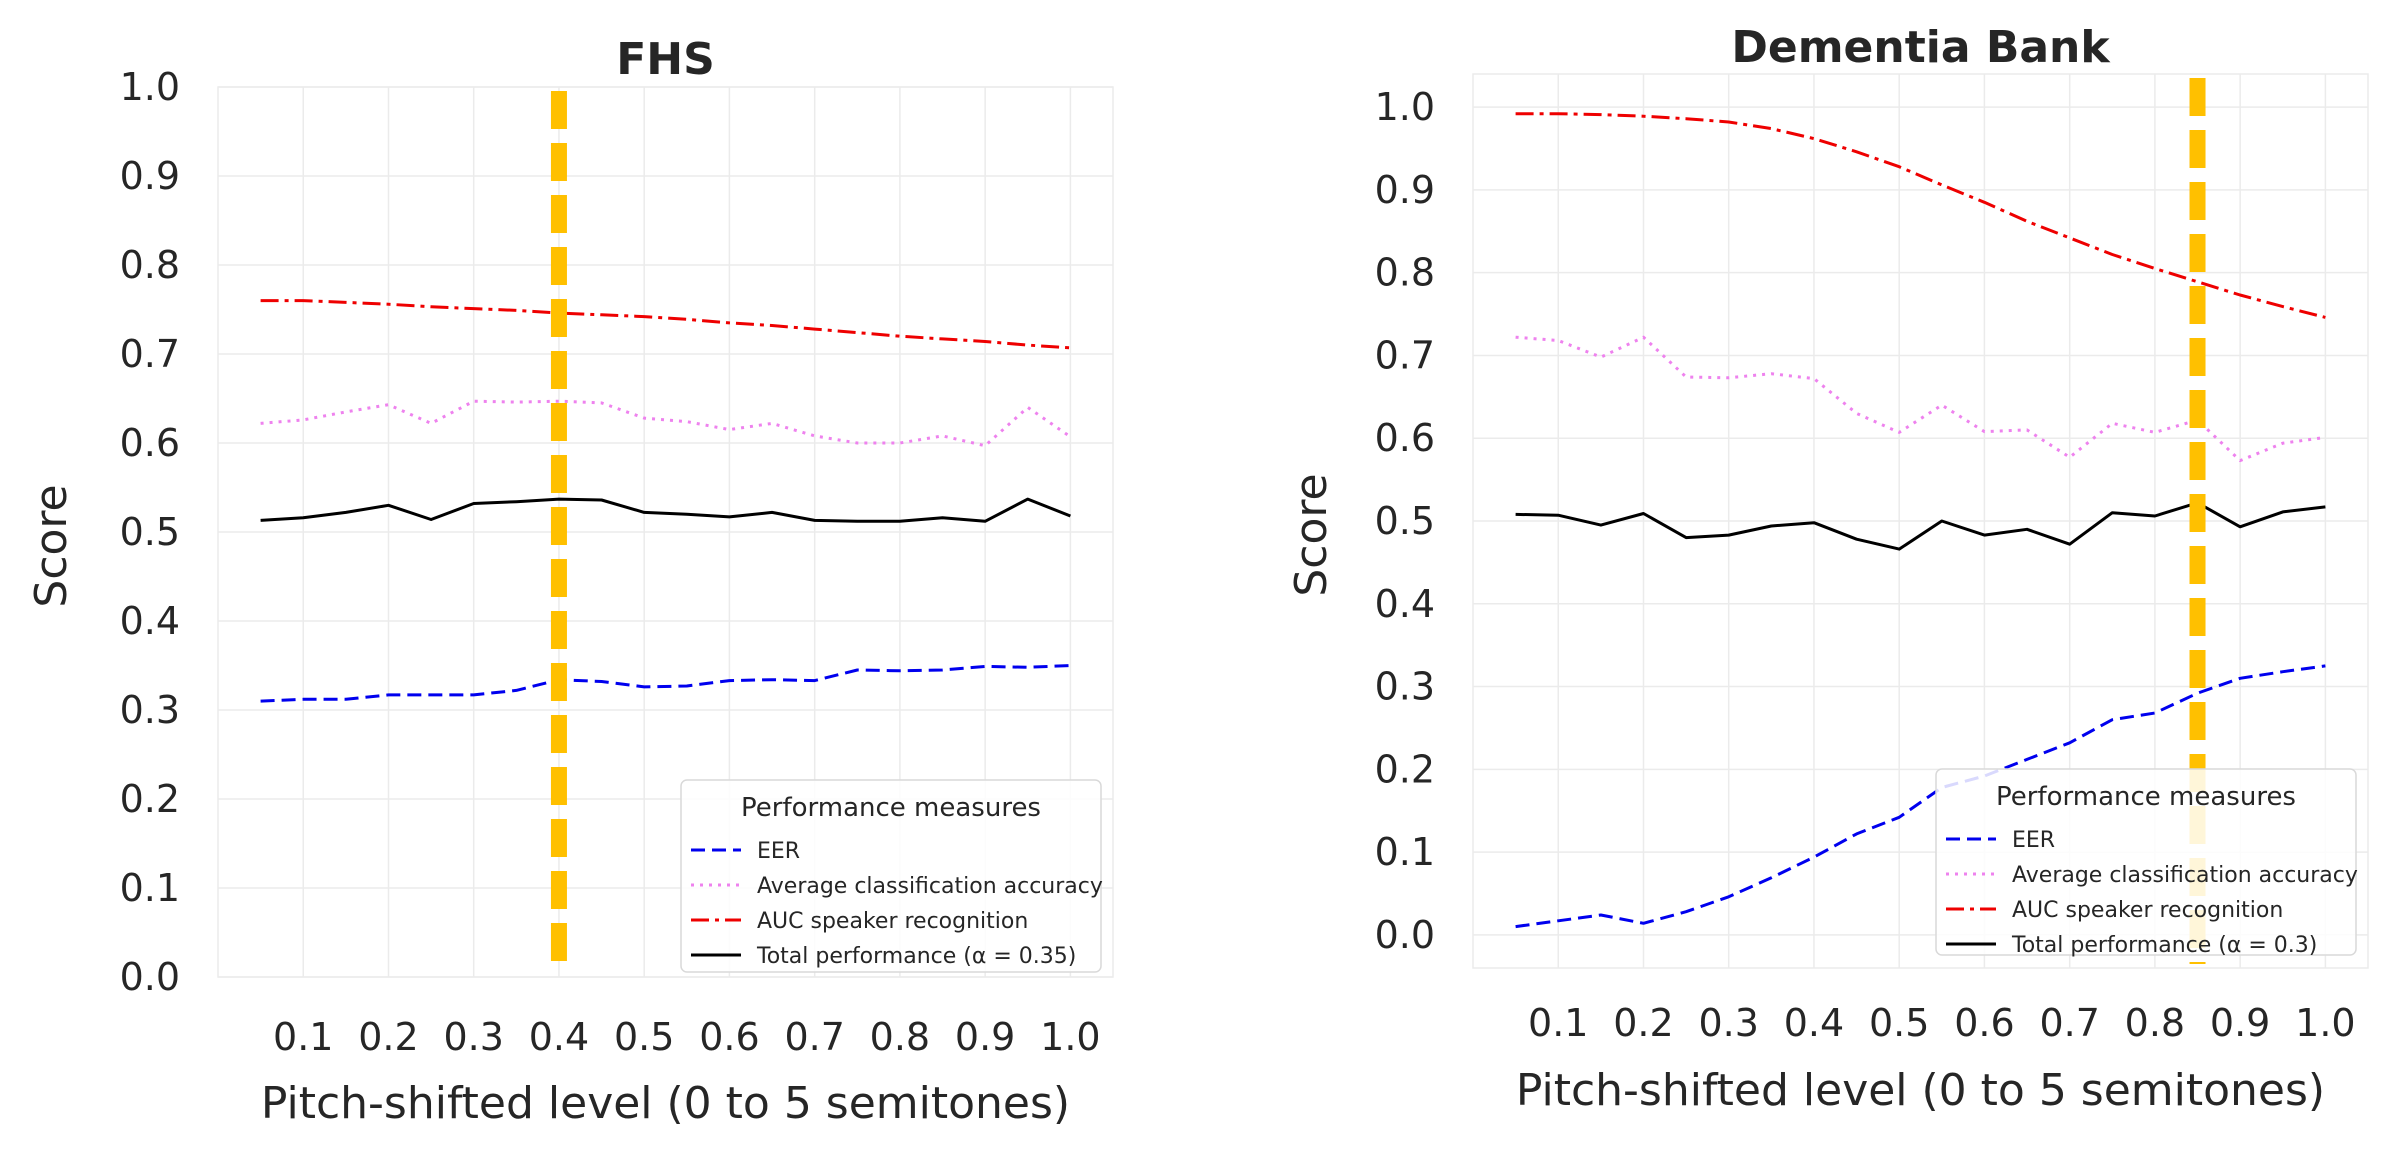  I want to click on legend-entry-label: Total performance (α = 0.3), so click(2164, 945).